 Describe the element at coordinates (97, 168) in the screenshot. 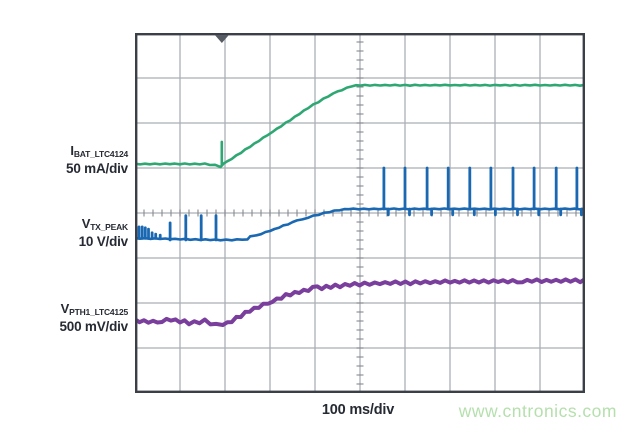

I see `channel-scale: 50 mA/div` at that location.